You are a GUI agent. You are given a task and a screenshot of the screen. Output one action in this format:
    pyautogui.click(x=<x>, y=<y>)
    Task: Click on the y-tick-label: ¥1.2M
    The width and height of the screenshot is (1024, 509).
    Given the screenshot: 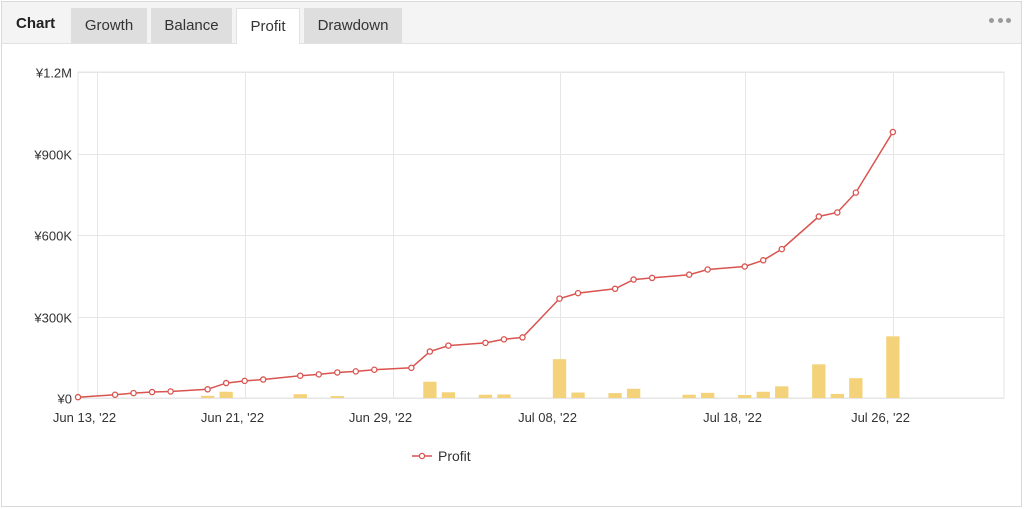 What is the action you would take?
    pyautogui.click(x=53, y=73)
    